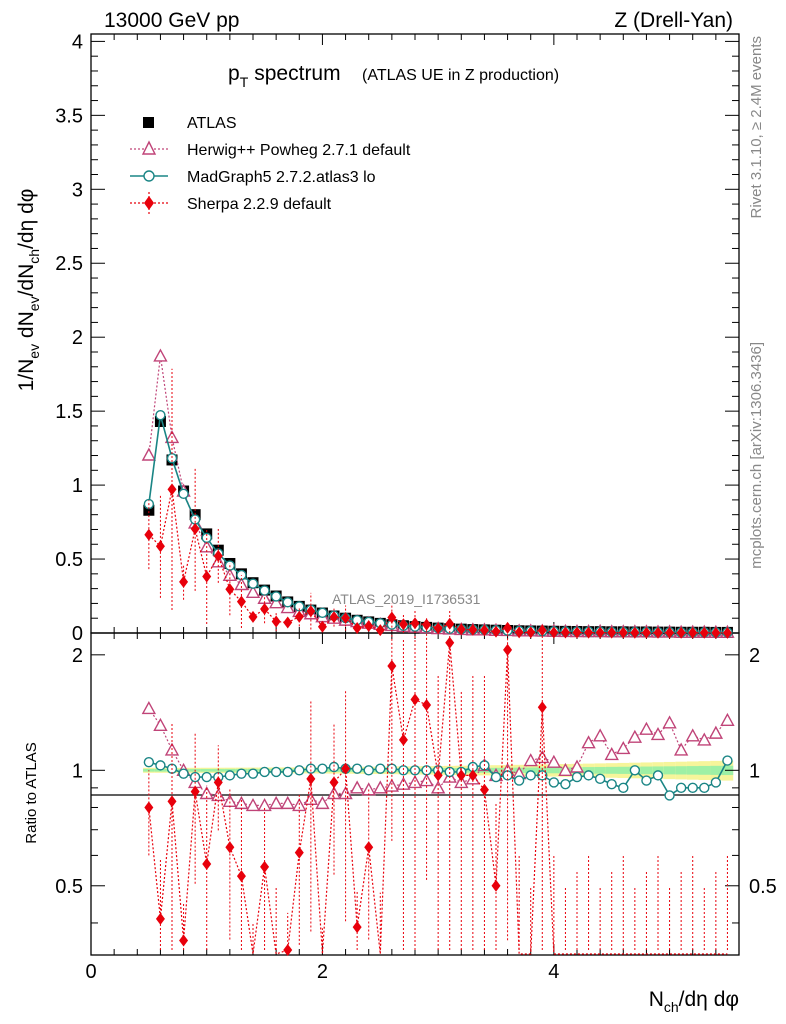 The height and width of the screenshot is (1024, 786). I want to click on y-tick-label-main: 0, so click(77, 634).